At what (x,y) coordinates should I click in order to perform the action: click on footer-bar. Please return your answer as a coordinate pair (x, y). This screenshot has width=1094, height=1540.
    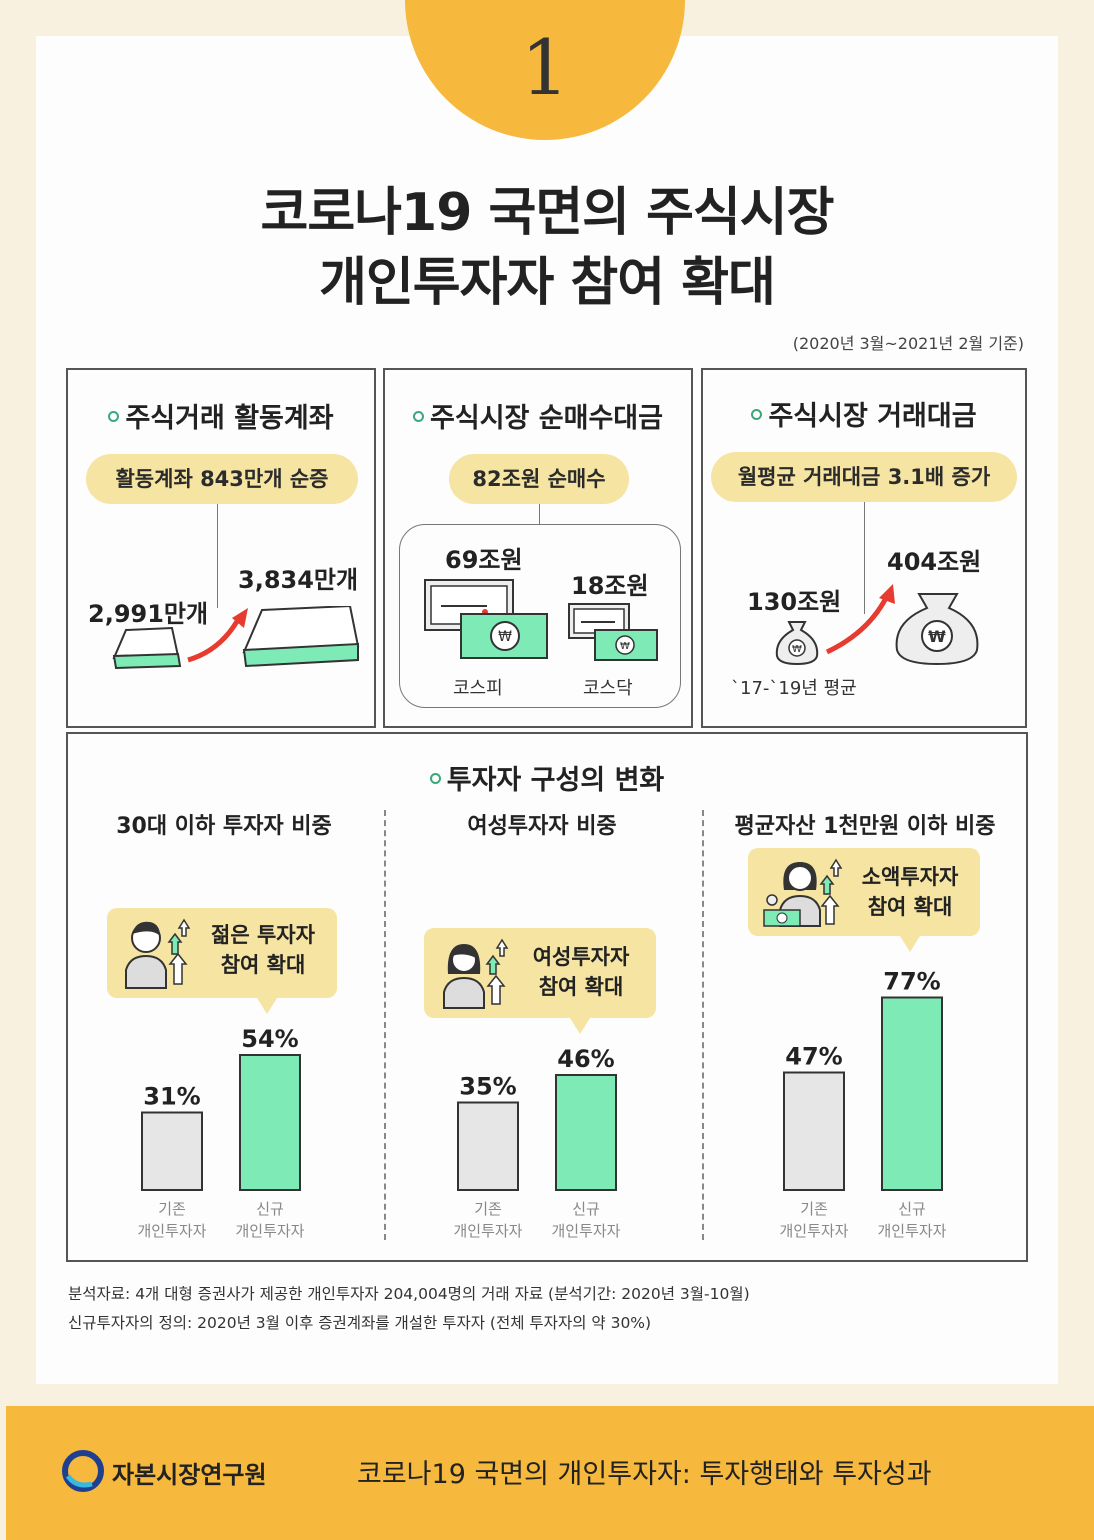
    Looking at the image, I should click on (550, 1473).